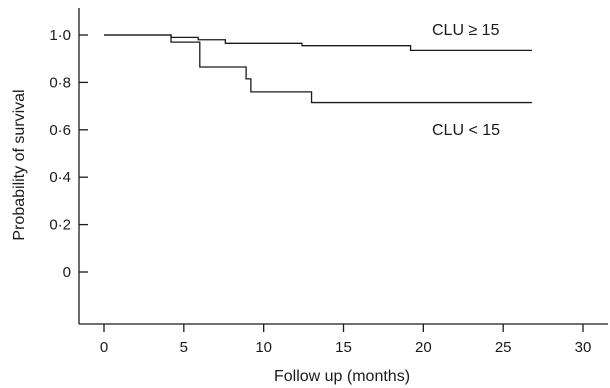 The height and width of the screenshot is (388, 610). Describe the element at coordinates (60, 177) in the screenshot. I see `y-tick-label: 0·4` at that location.